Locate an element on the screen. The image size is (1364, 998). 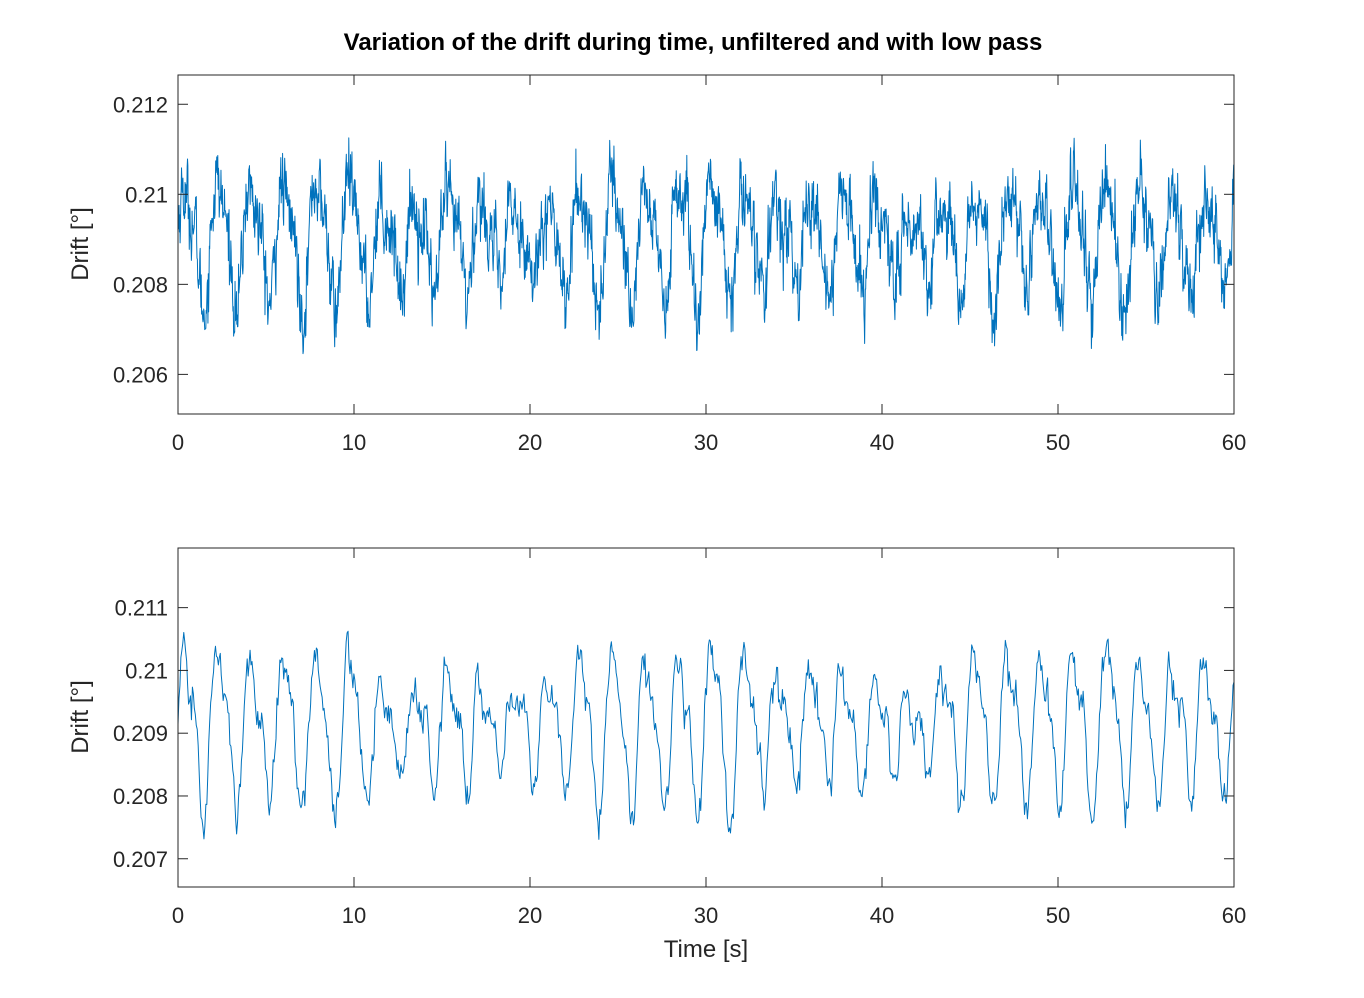
y-tick-label: 0.206 is located at coordinates (140, 374).